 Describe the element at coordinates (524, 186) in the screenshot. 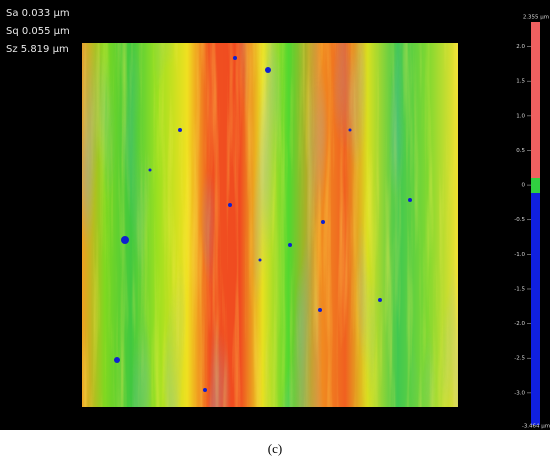

I see `colorbar-tick-label: 0` at that location.